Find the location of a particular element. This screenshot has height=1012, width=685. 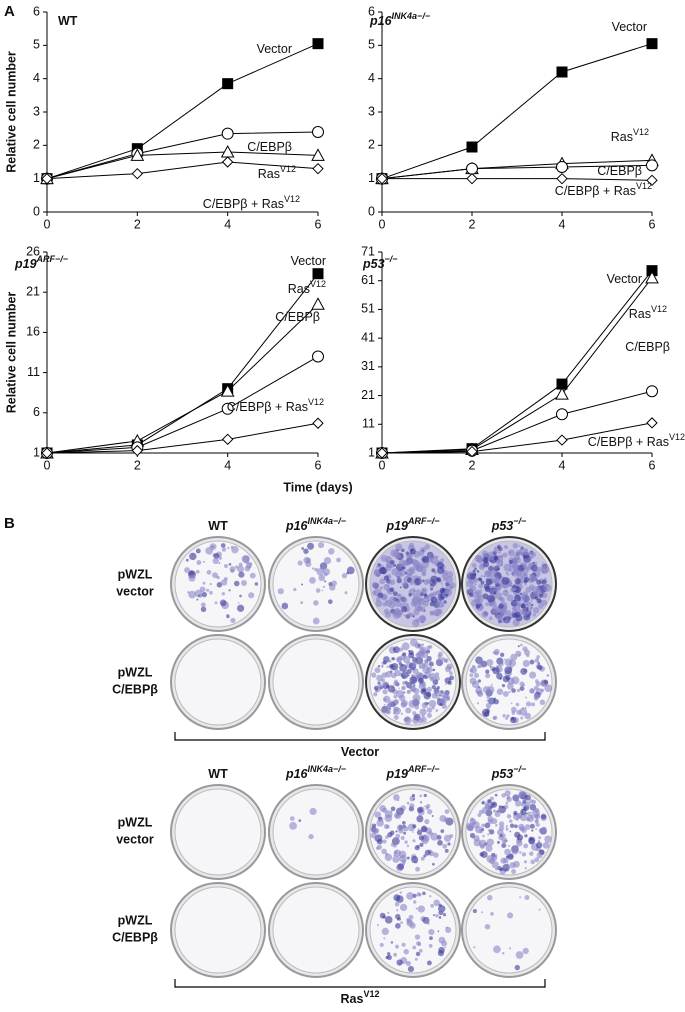

series-label-main: C/EBPβ + Ras is located at coordinates (243, 204).